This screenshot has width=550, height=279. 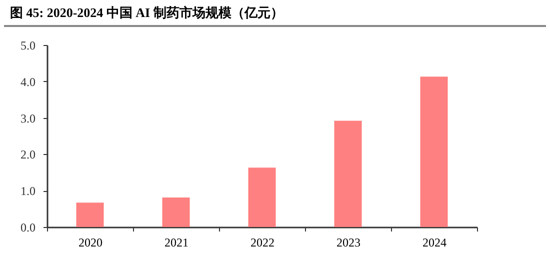 I want to click on chart-title: 图 45: 2020-2024 中国 AI 制药市场规模（亿元）, so click(x=275, y=13).